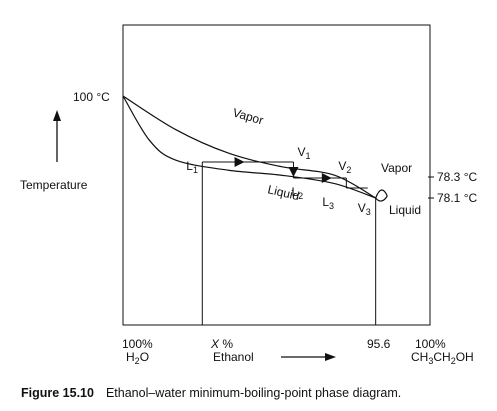 Image resolution: width=497 pixels, height=411 pixels. I want to click on region-label-vapor-right: Vapor, so click(396, 168).